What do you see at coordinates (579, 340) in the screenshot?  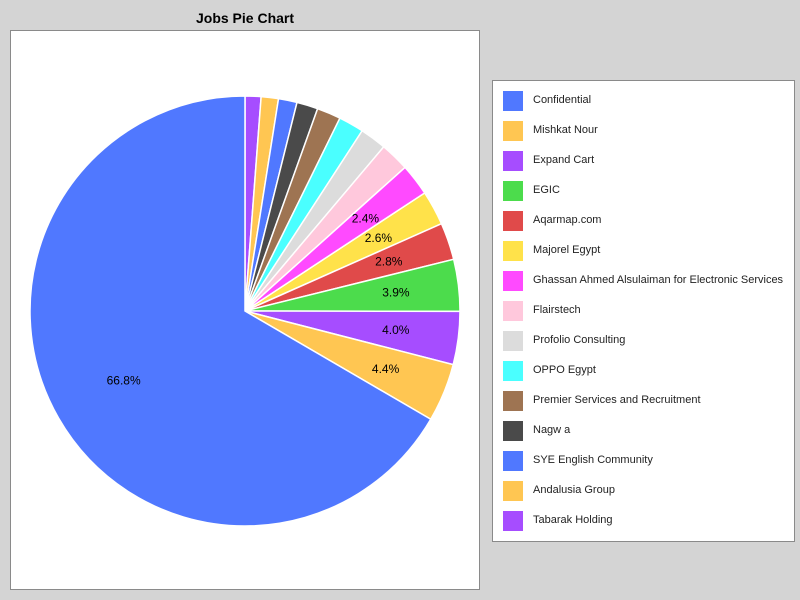 I see `legend-label: Profolio Consulting` at bounding box center [579, 340].